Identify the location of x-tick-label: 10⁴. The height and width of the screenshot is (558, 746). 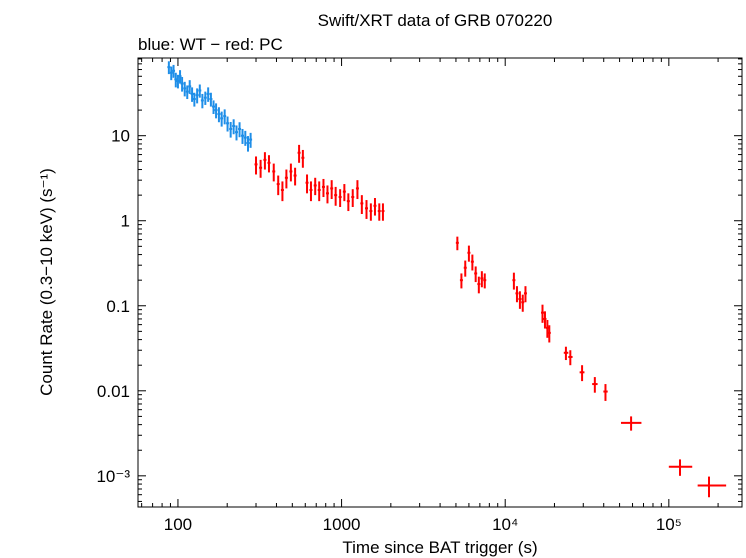
(505, 524).